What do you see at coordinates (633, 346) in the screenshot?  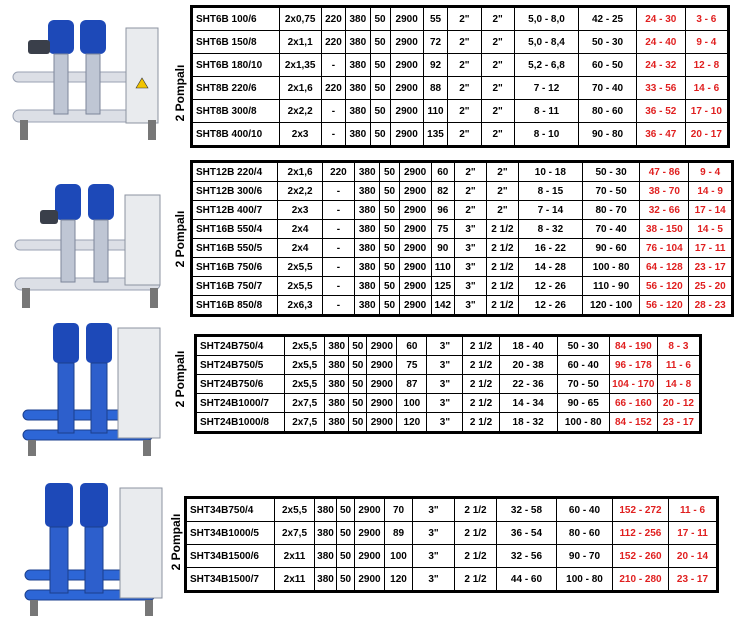 I see `table-cell: 84 - 190` at bounding box center [633, 346].